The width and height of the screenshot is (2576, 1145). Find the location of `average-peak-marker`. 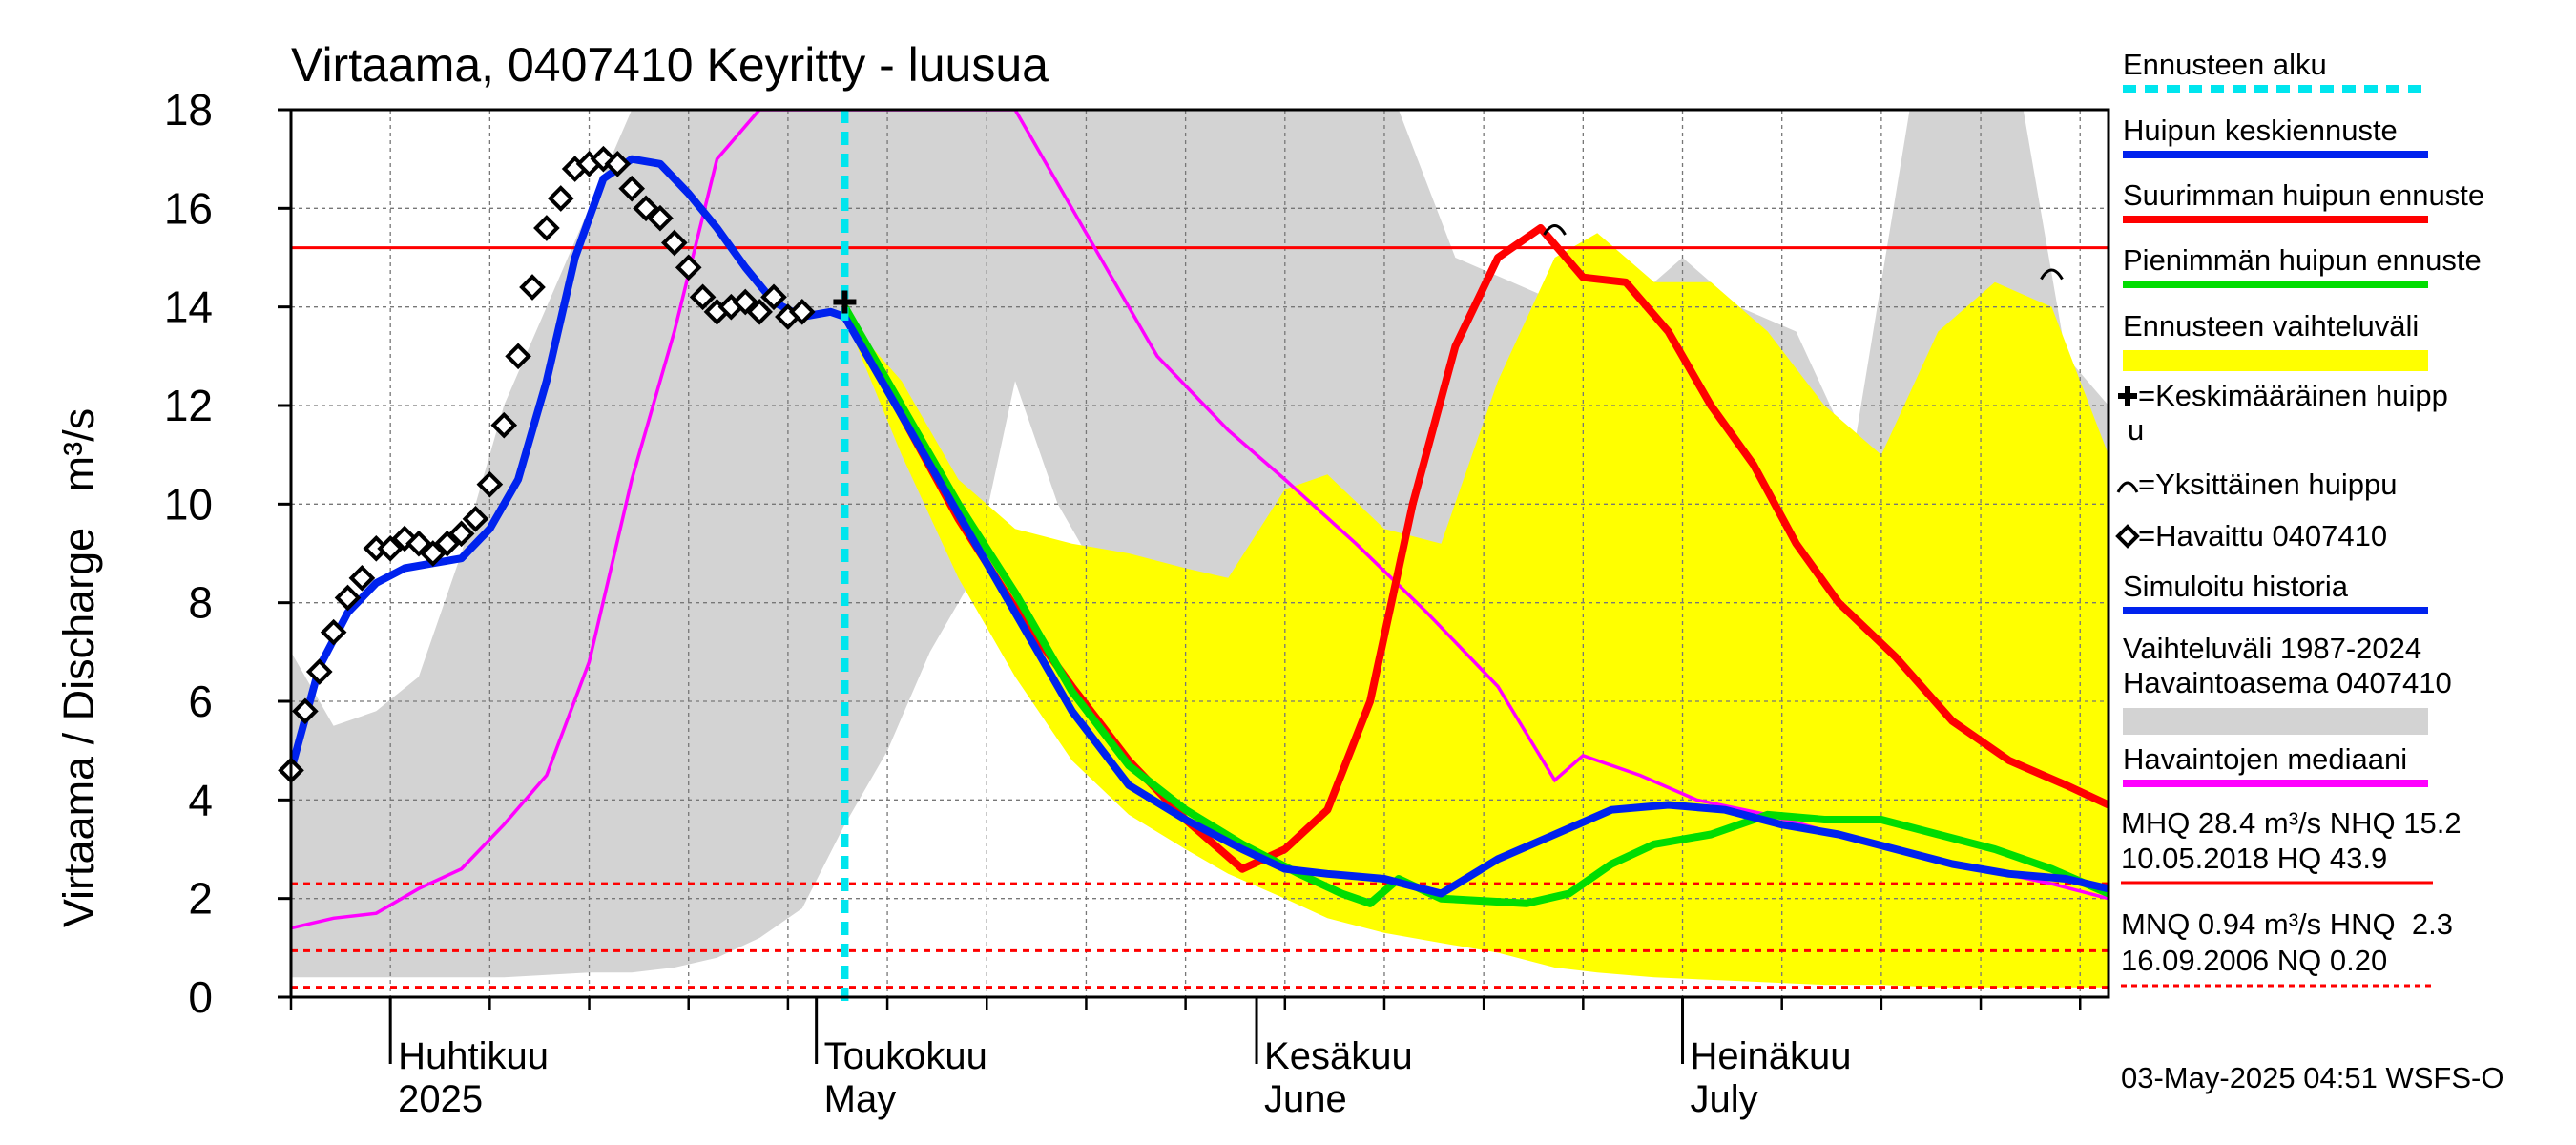

average-peak-marker is located at coordinates (845, 302).